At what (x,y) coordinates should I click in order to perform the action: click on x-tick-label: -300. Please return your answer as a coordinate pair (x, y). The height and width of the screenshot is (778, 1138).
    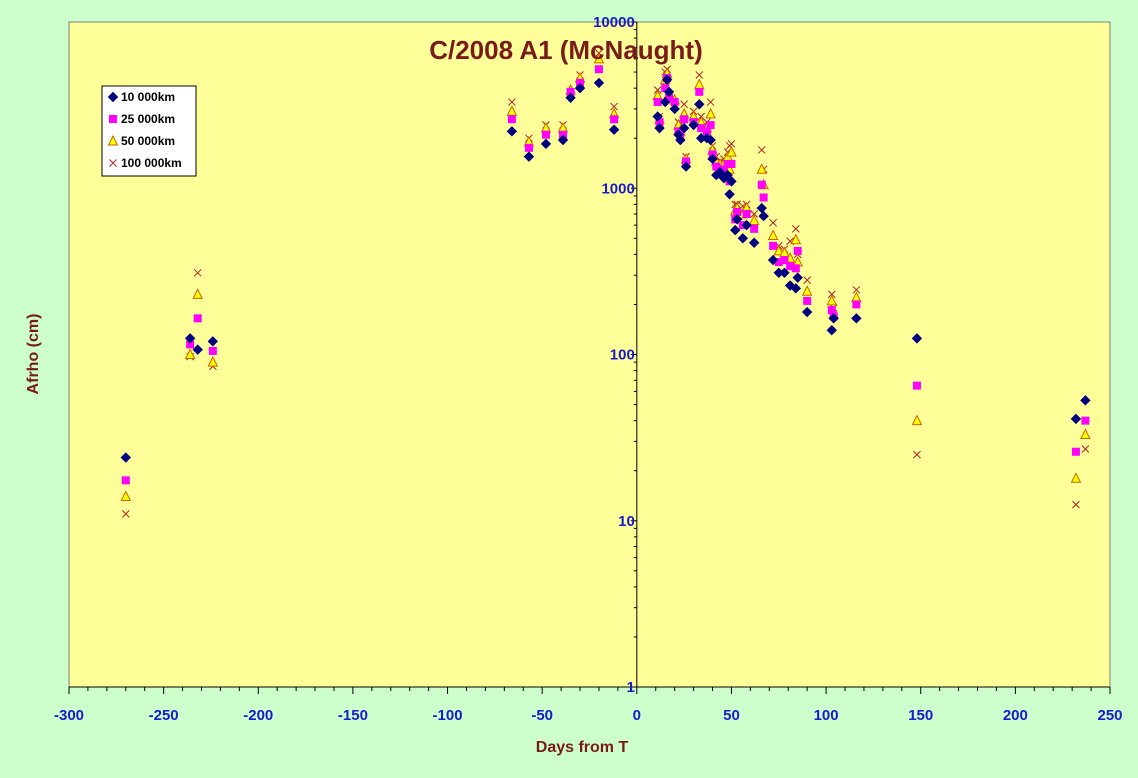
    Looking at the image, I should click on (69, 715).